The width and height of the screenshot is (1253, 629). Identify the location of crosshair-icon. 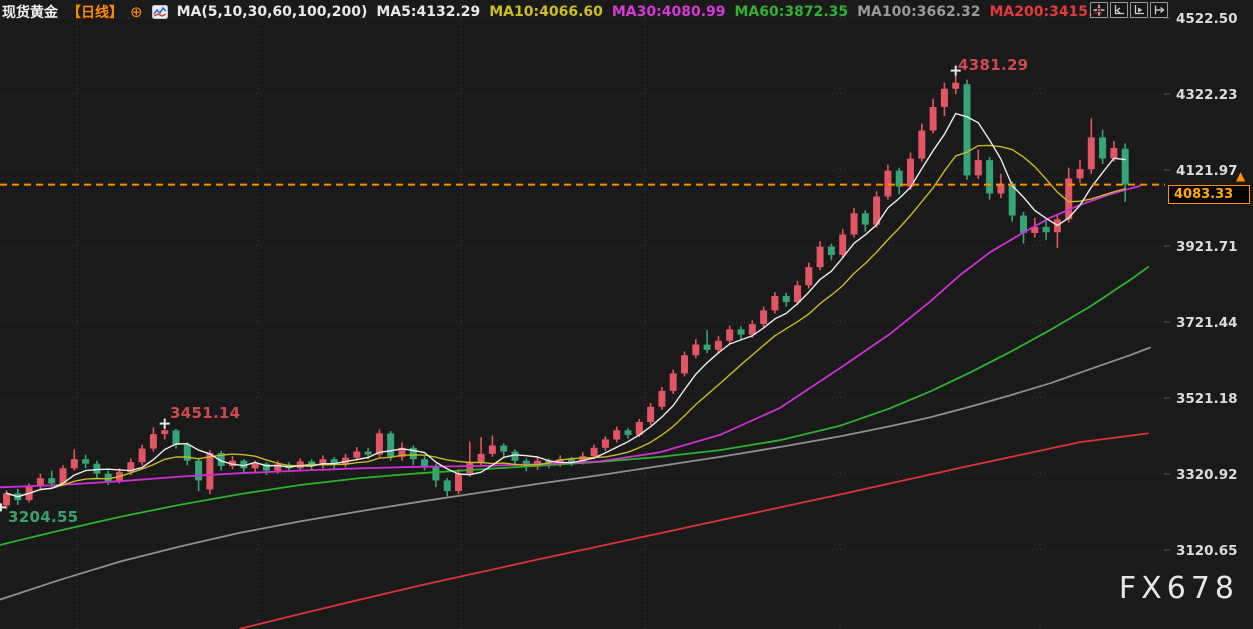
(1099, 10).